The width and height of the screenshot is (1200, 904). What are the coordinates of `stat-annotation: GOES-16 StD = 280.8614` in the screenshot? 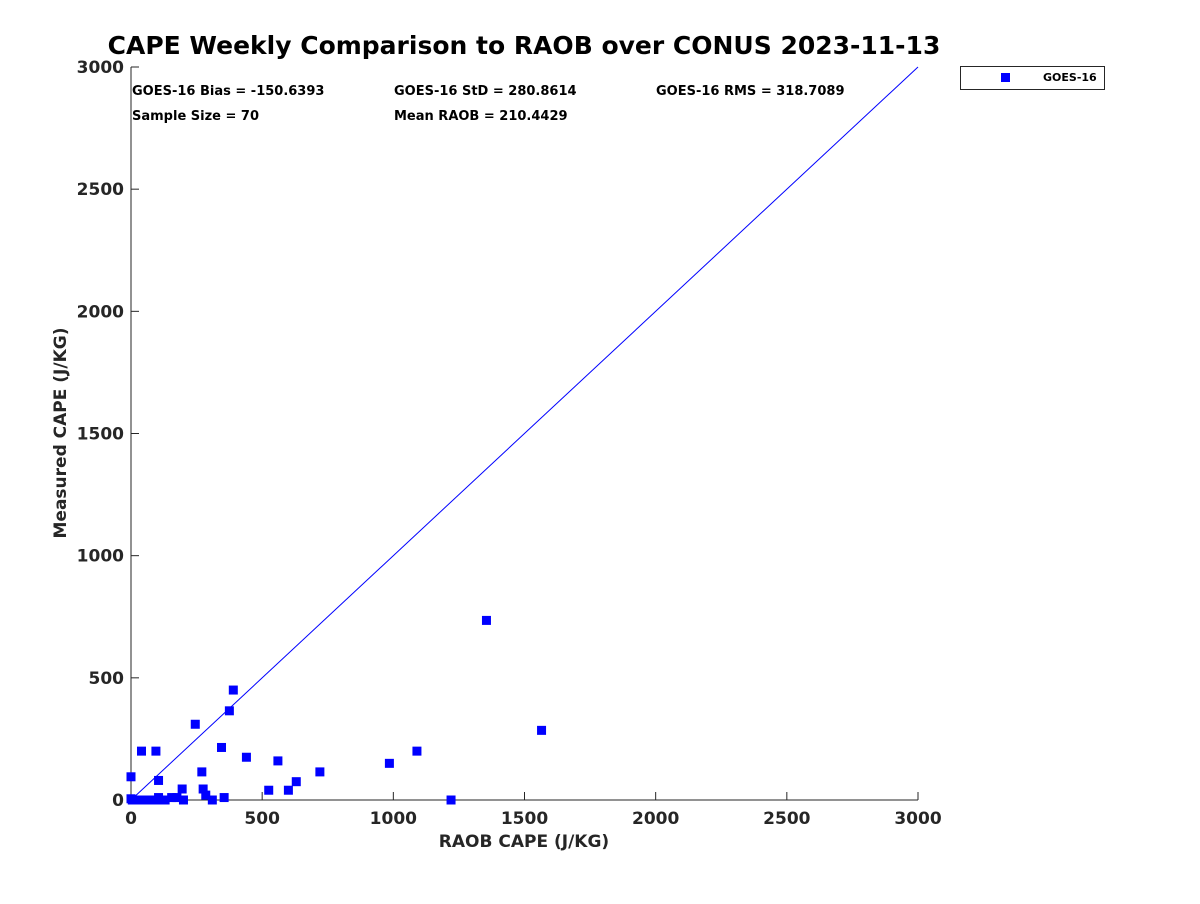 It's located at (485, 91).